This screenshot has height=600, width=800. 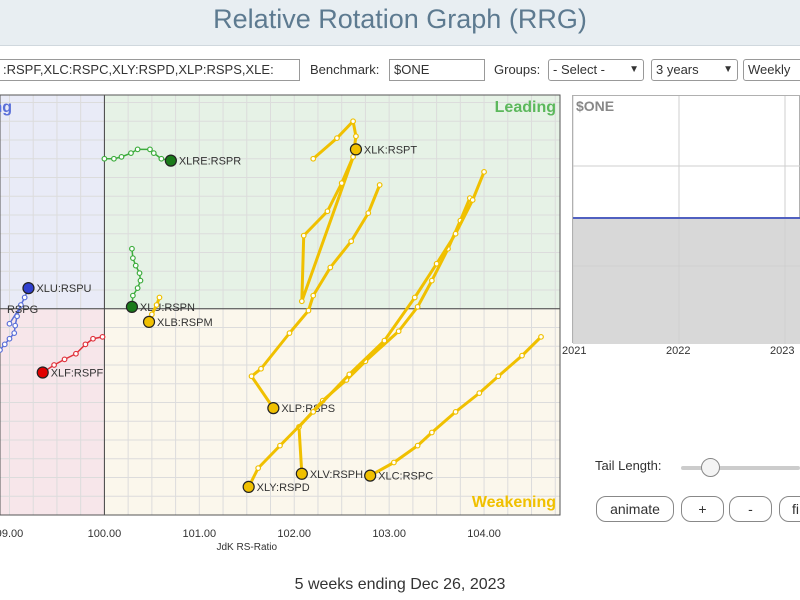 What do you see at coordinates (728, 69) in the screenshot?
I see `chevron-down-icon: ▼` at bounding box center [728, 69].